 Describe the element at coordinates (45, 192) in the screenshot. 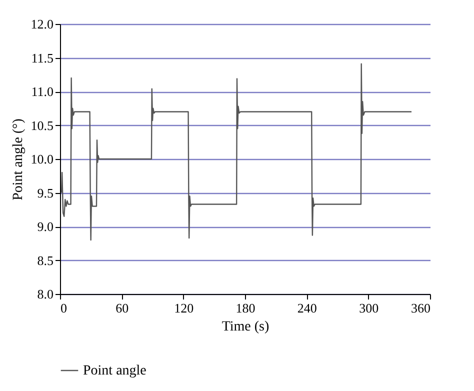

I see `y-tick-label: 9.5` at that location.